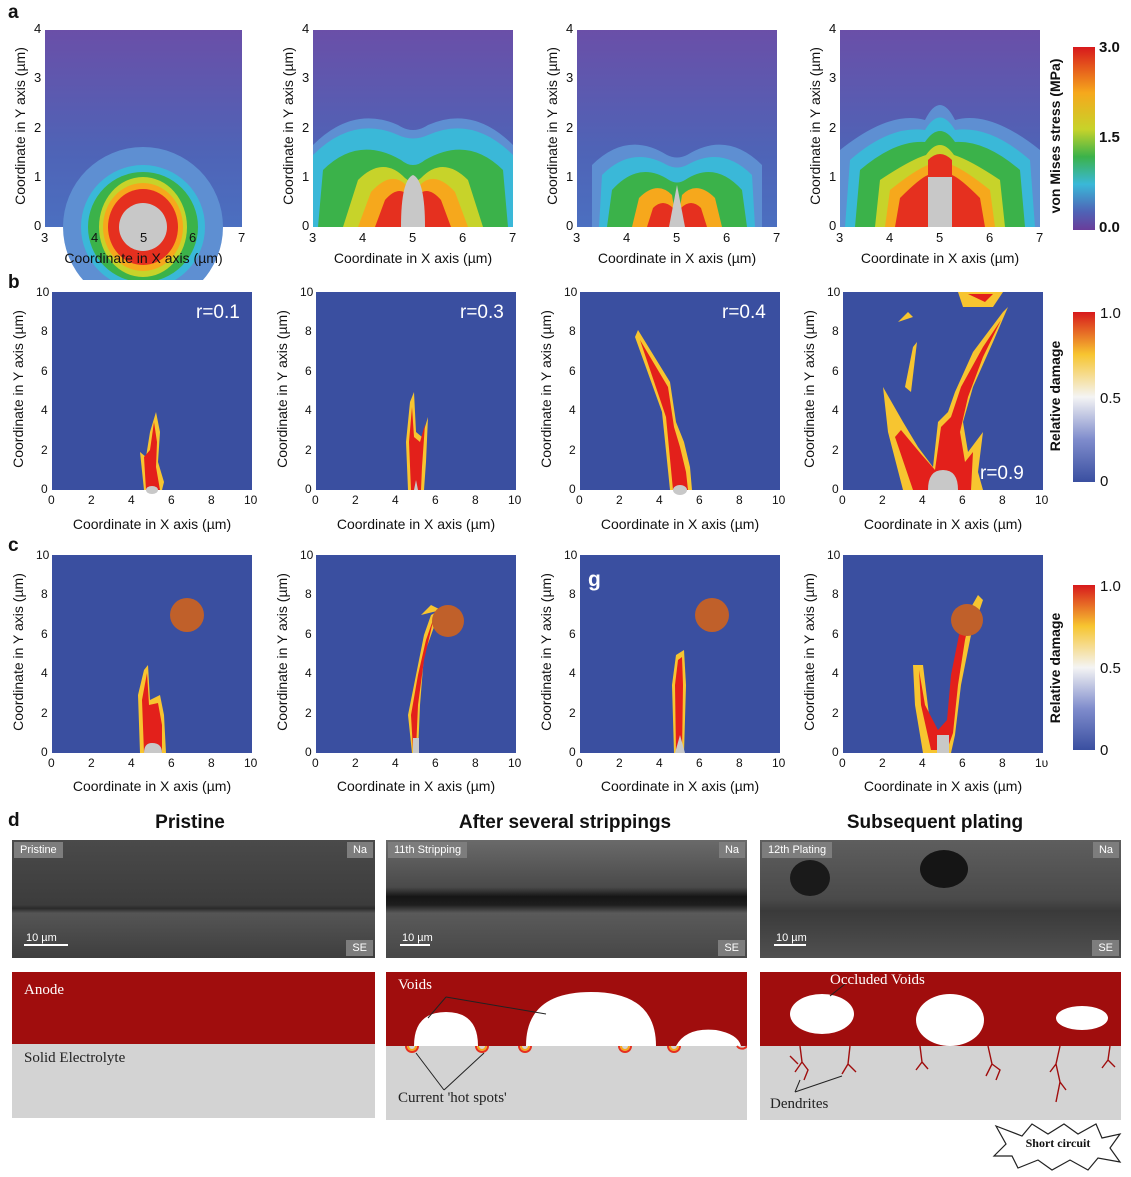 This screenshot has height=1177, width=1131. Describe the element at coordinates (452, 1098) in the screenshot. I see `hotspots-label: Current 'hot spots'` at that location.